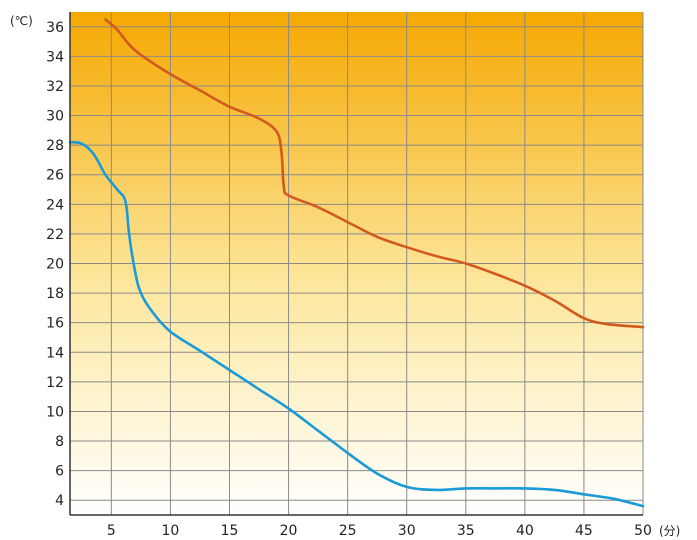 This screenshot has height=540, width=697. Describe the element at coordinates (289, 531) in the screenshot. I see `x-tick-label: 20` at that location.